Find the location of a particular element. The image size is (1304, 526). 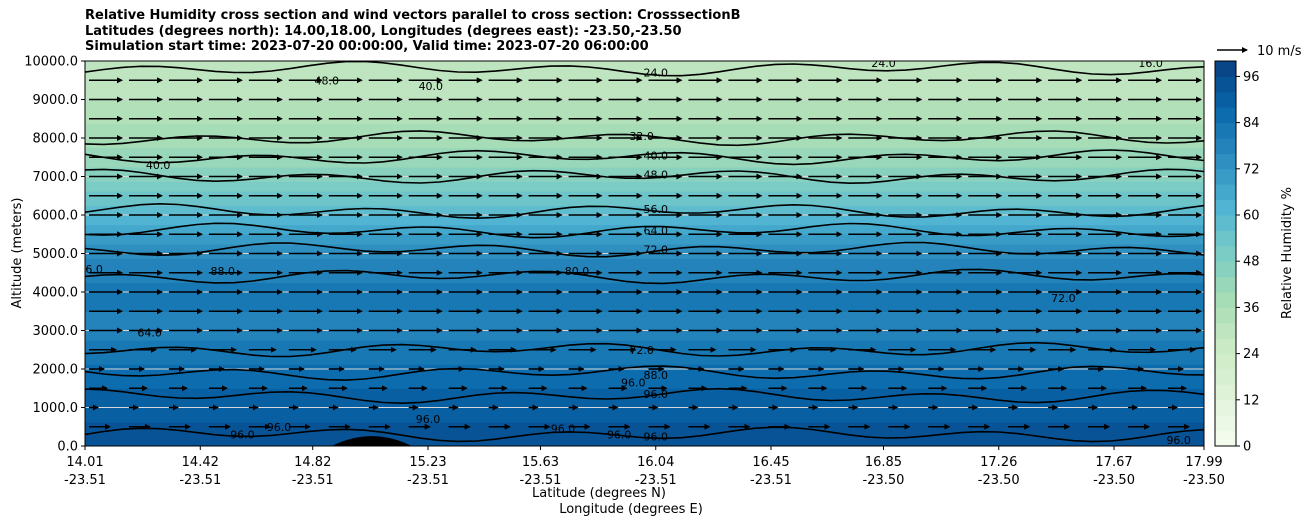

x-tick-label-lat: 14.82 is located at coordinates (312, 462).